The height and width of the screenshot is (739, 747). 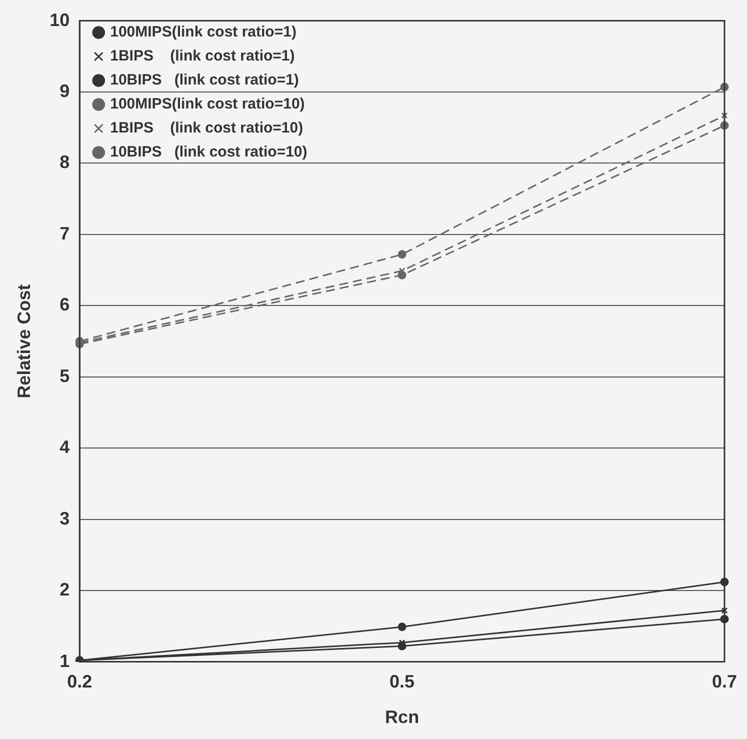 I want to click on y-tick-label: 8, so click(x=65, y=162).